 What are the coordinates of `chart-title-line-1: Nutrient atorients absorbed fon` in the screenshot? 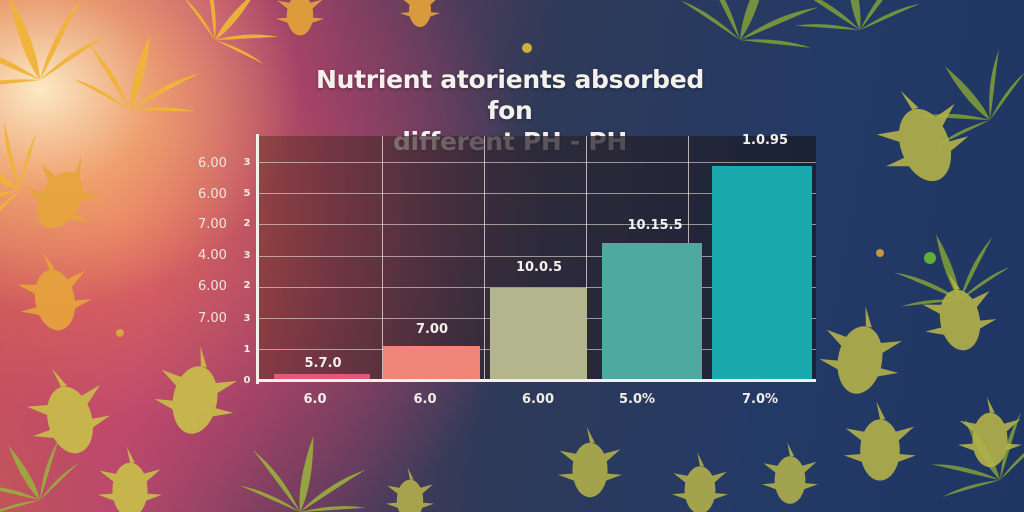 It's located at (510, 95).